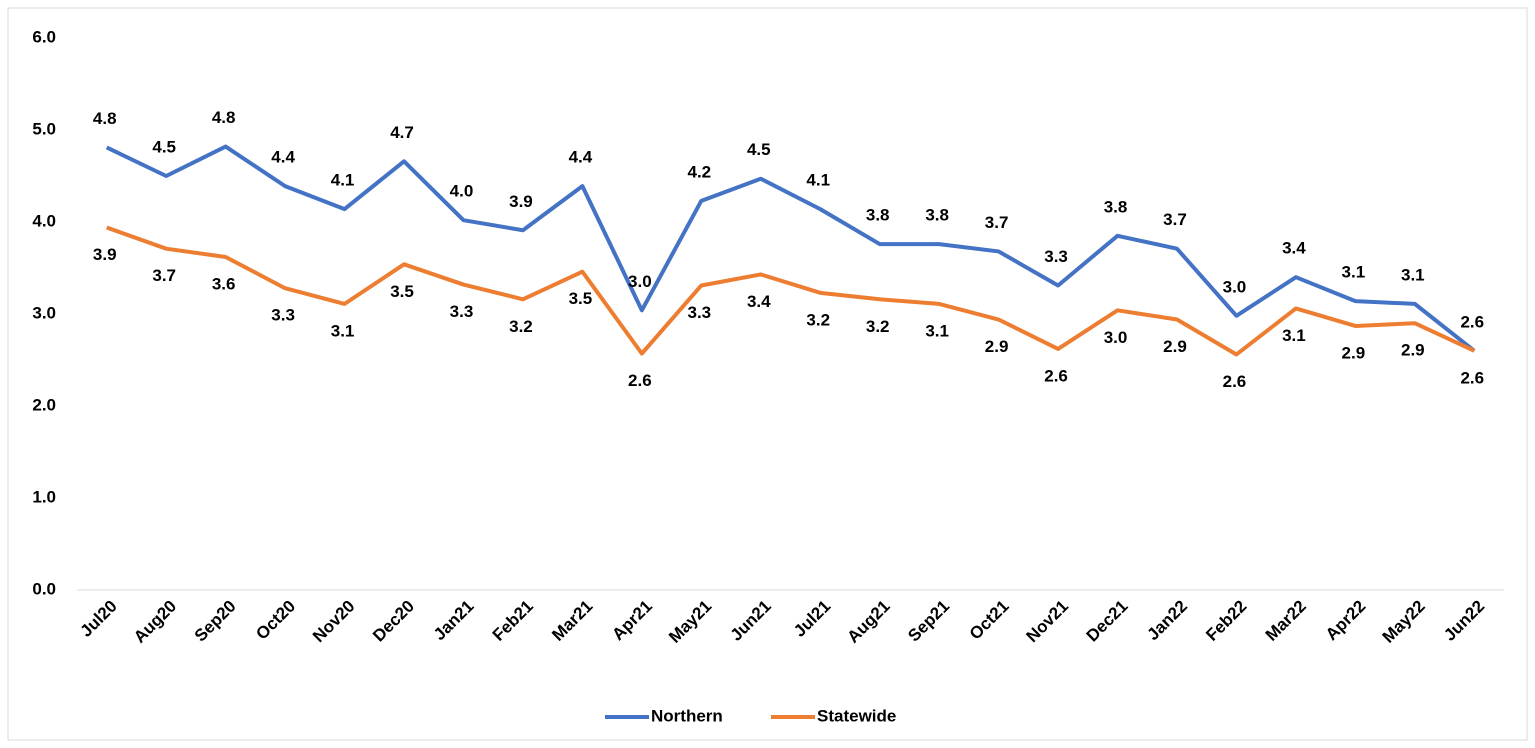 This screenshot has width=1535, height=748. What do you see at coordinates (699, 171) in the screenshot?
I see `data-label: 4.2` at bounding box center [699, 171].